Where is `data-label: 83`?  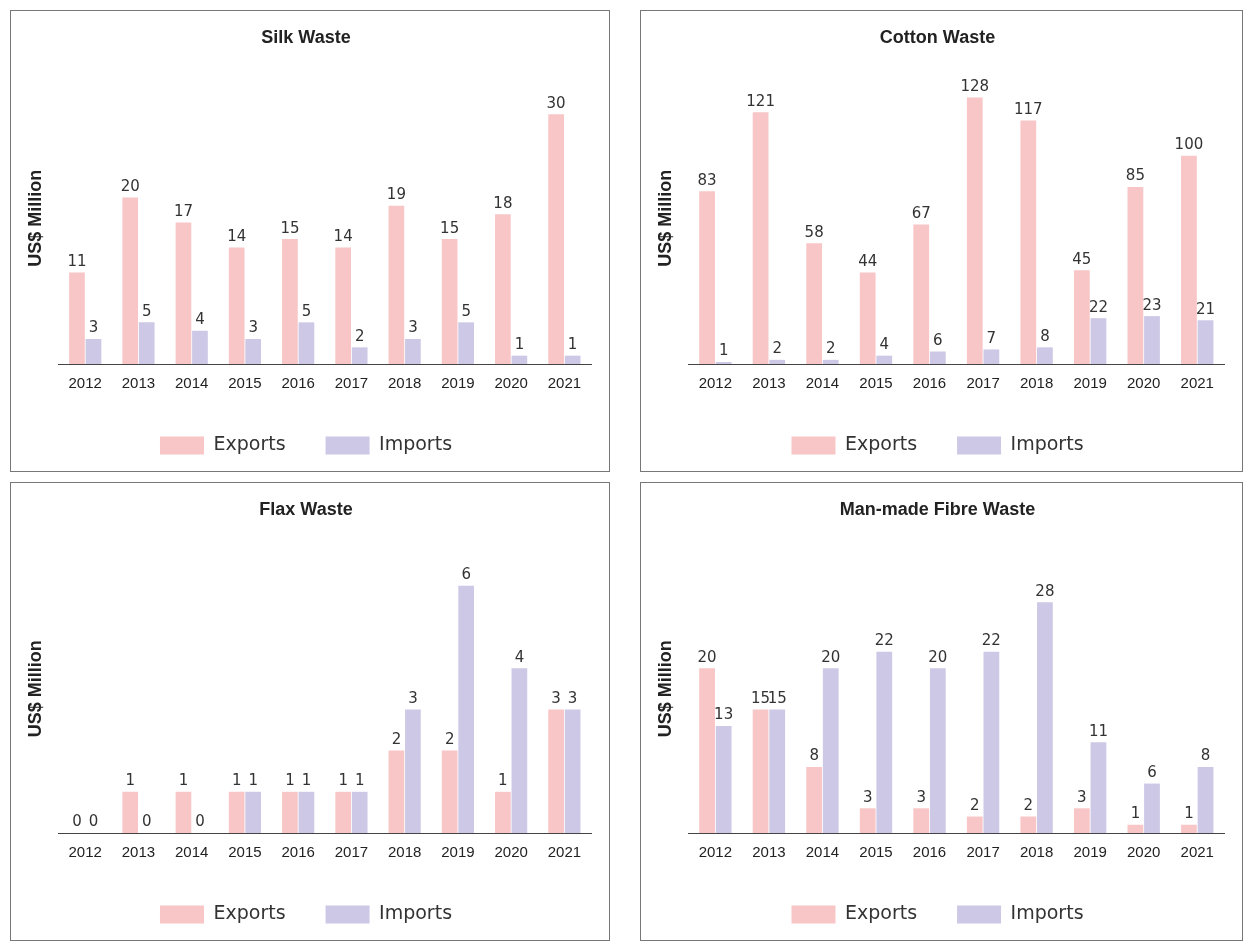
data-label: 83 is located at coordinates (707, 179).